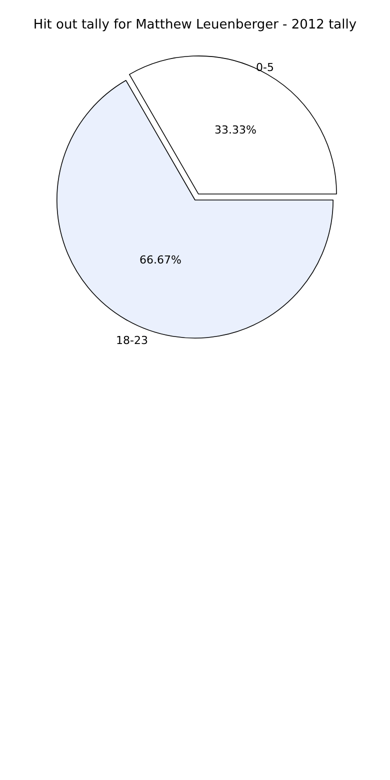  Describe the element at coordinates (235, 129) in the screenshot. I see `data-label: 33.33%` at that location.